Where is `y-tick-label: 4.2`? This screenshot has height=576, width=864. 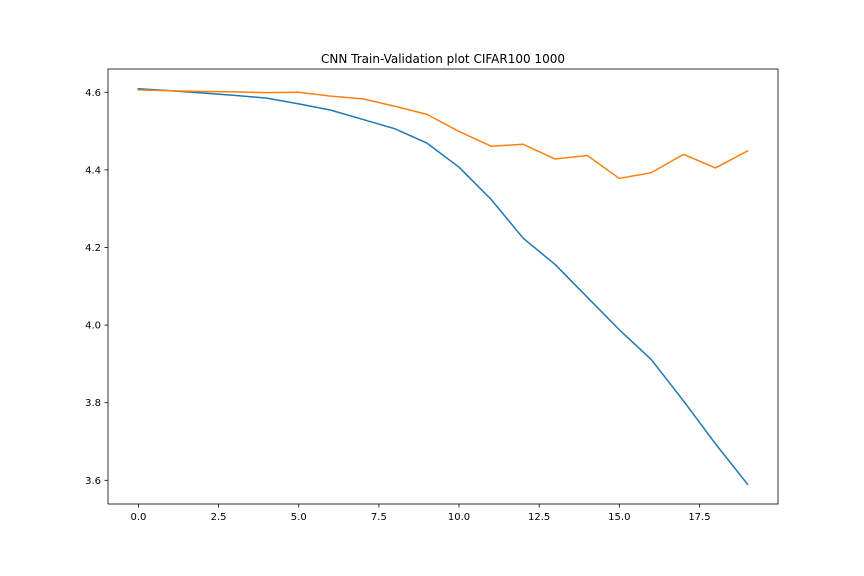
y-tick-label: 4.2 is located at coordinates (93, 248).